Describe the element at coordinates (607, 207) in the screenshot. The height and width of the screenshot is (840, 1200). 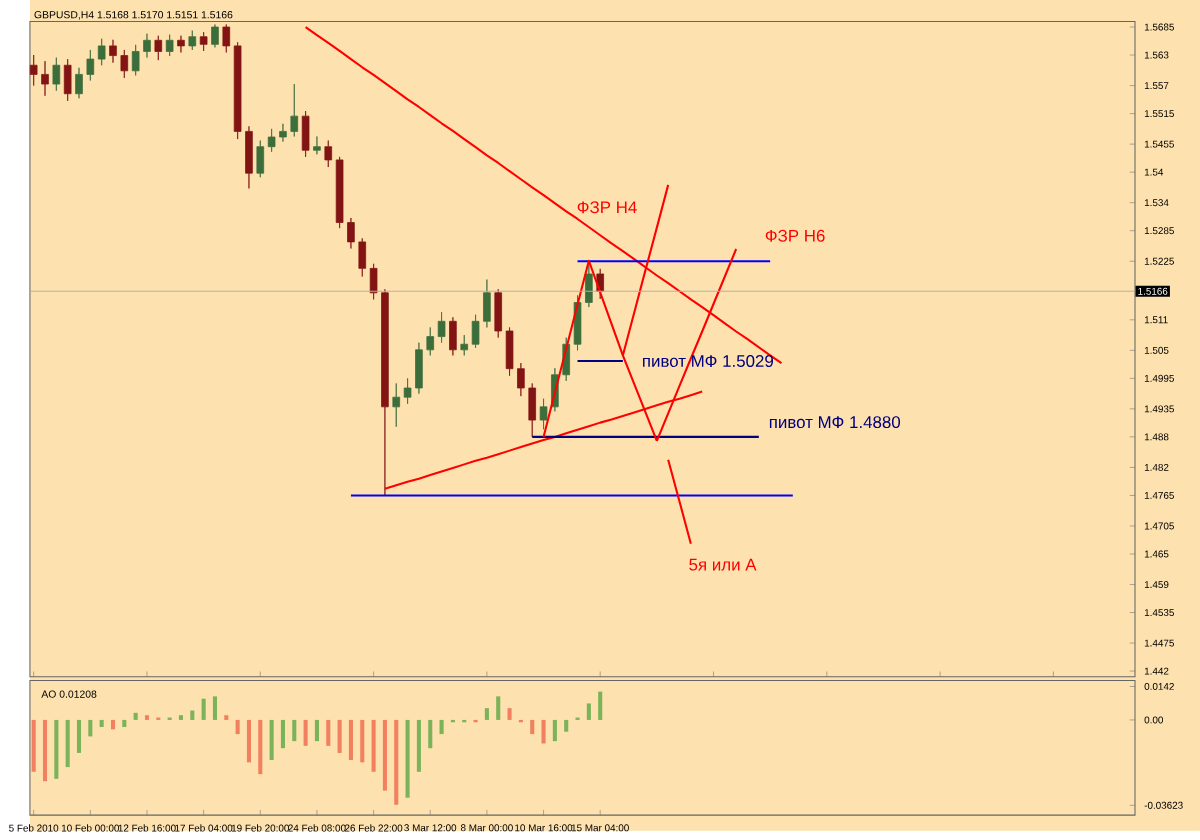
I see `annotation: ФЗР Н4` at that location.